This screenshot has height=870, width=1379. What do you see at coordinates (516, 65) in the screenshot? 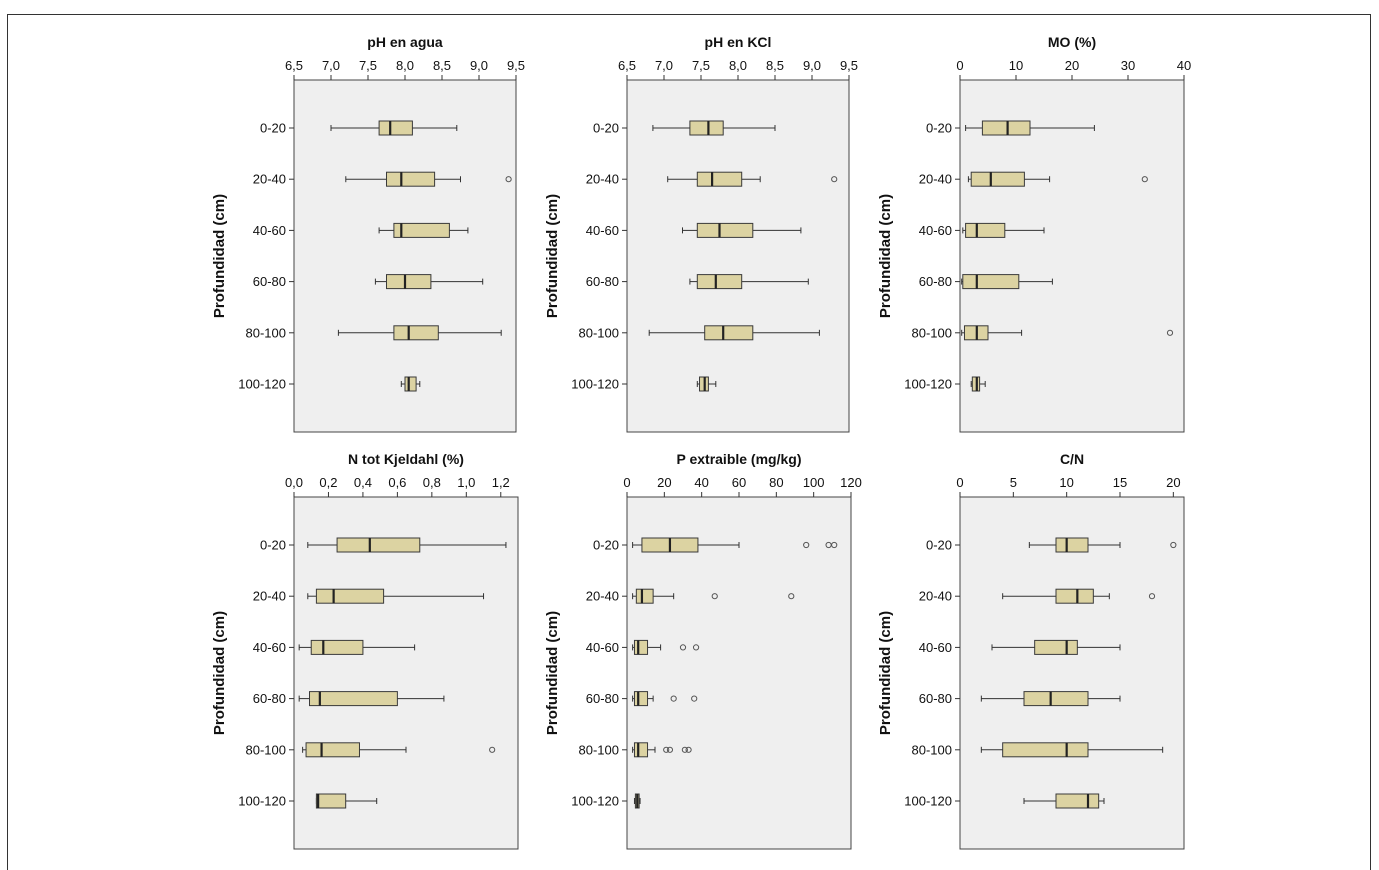
I see `x-tick-label: 9,5` at bounding box center [516, 65].